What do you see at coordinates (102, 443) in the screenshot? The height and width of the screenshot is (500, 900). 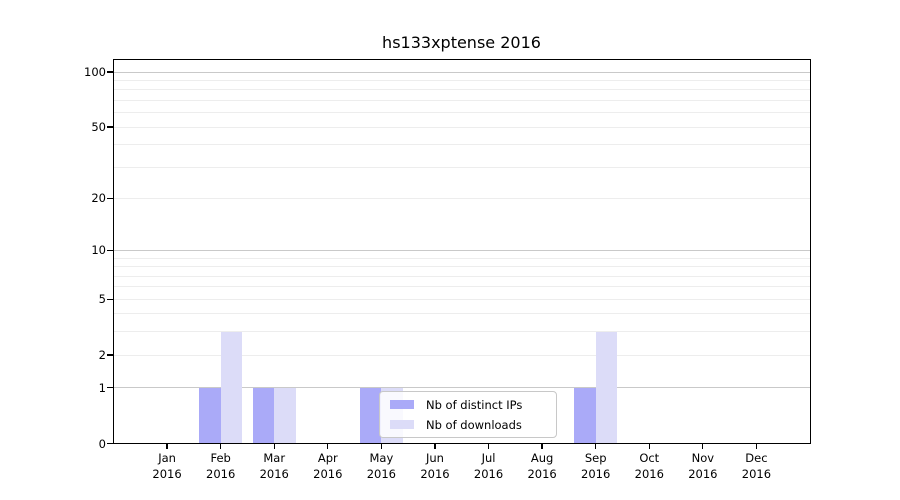 I see `y-axis-tick-label: 0` at bounding box center [102, 443].